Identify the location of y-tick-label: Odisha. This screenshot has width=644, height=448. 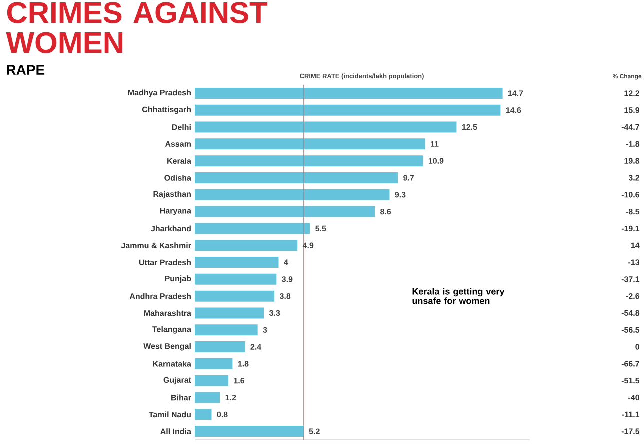
(178, 178).